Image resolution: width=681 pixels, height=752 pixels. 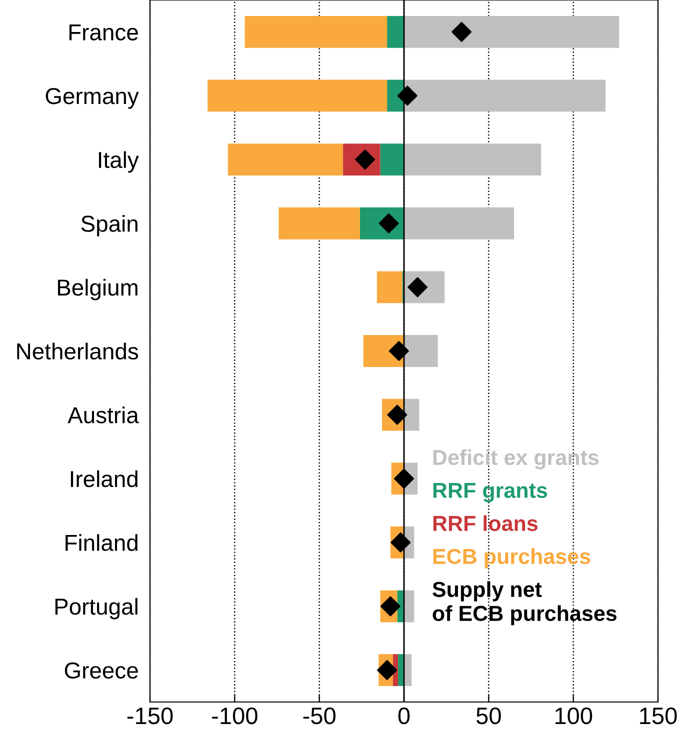 I want to click on y-tick-label: Ireland, so click(x=104, y=479).